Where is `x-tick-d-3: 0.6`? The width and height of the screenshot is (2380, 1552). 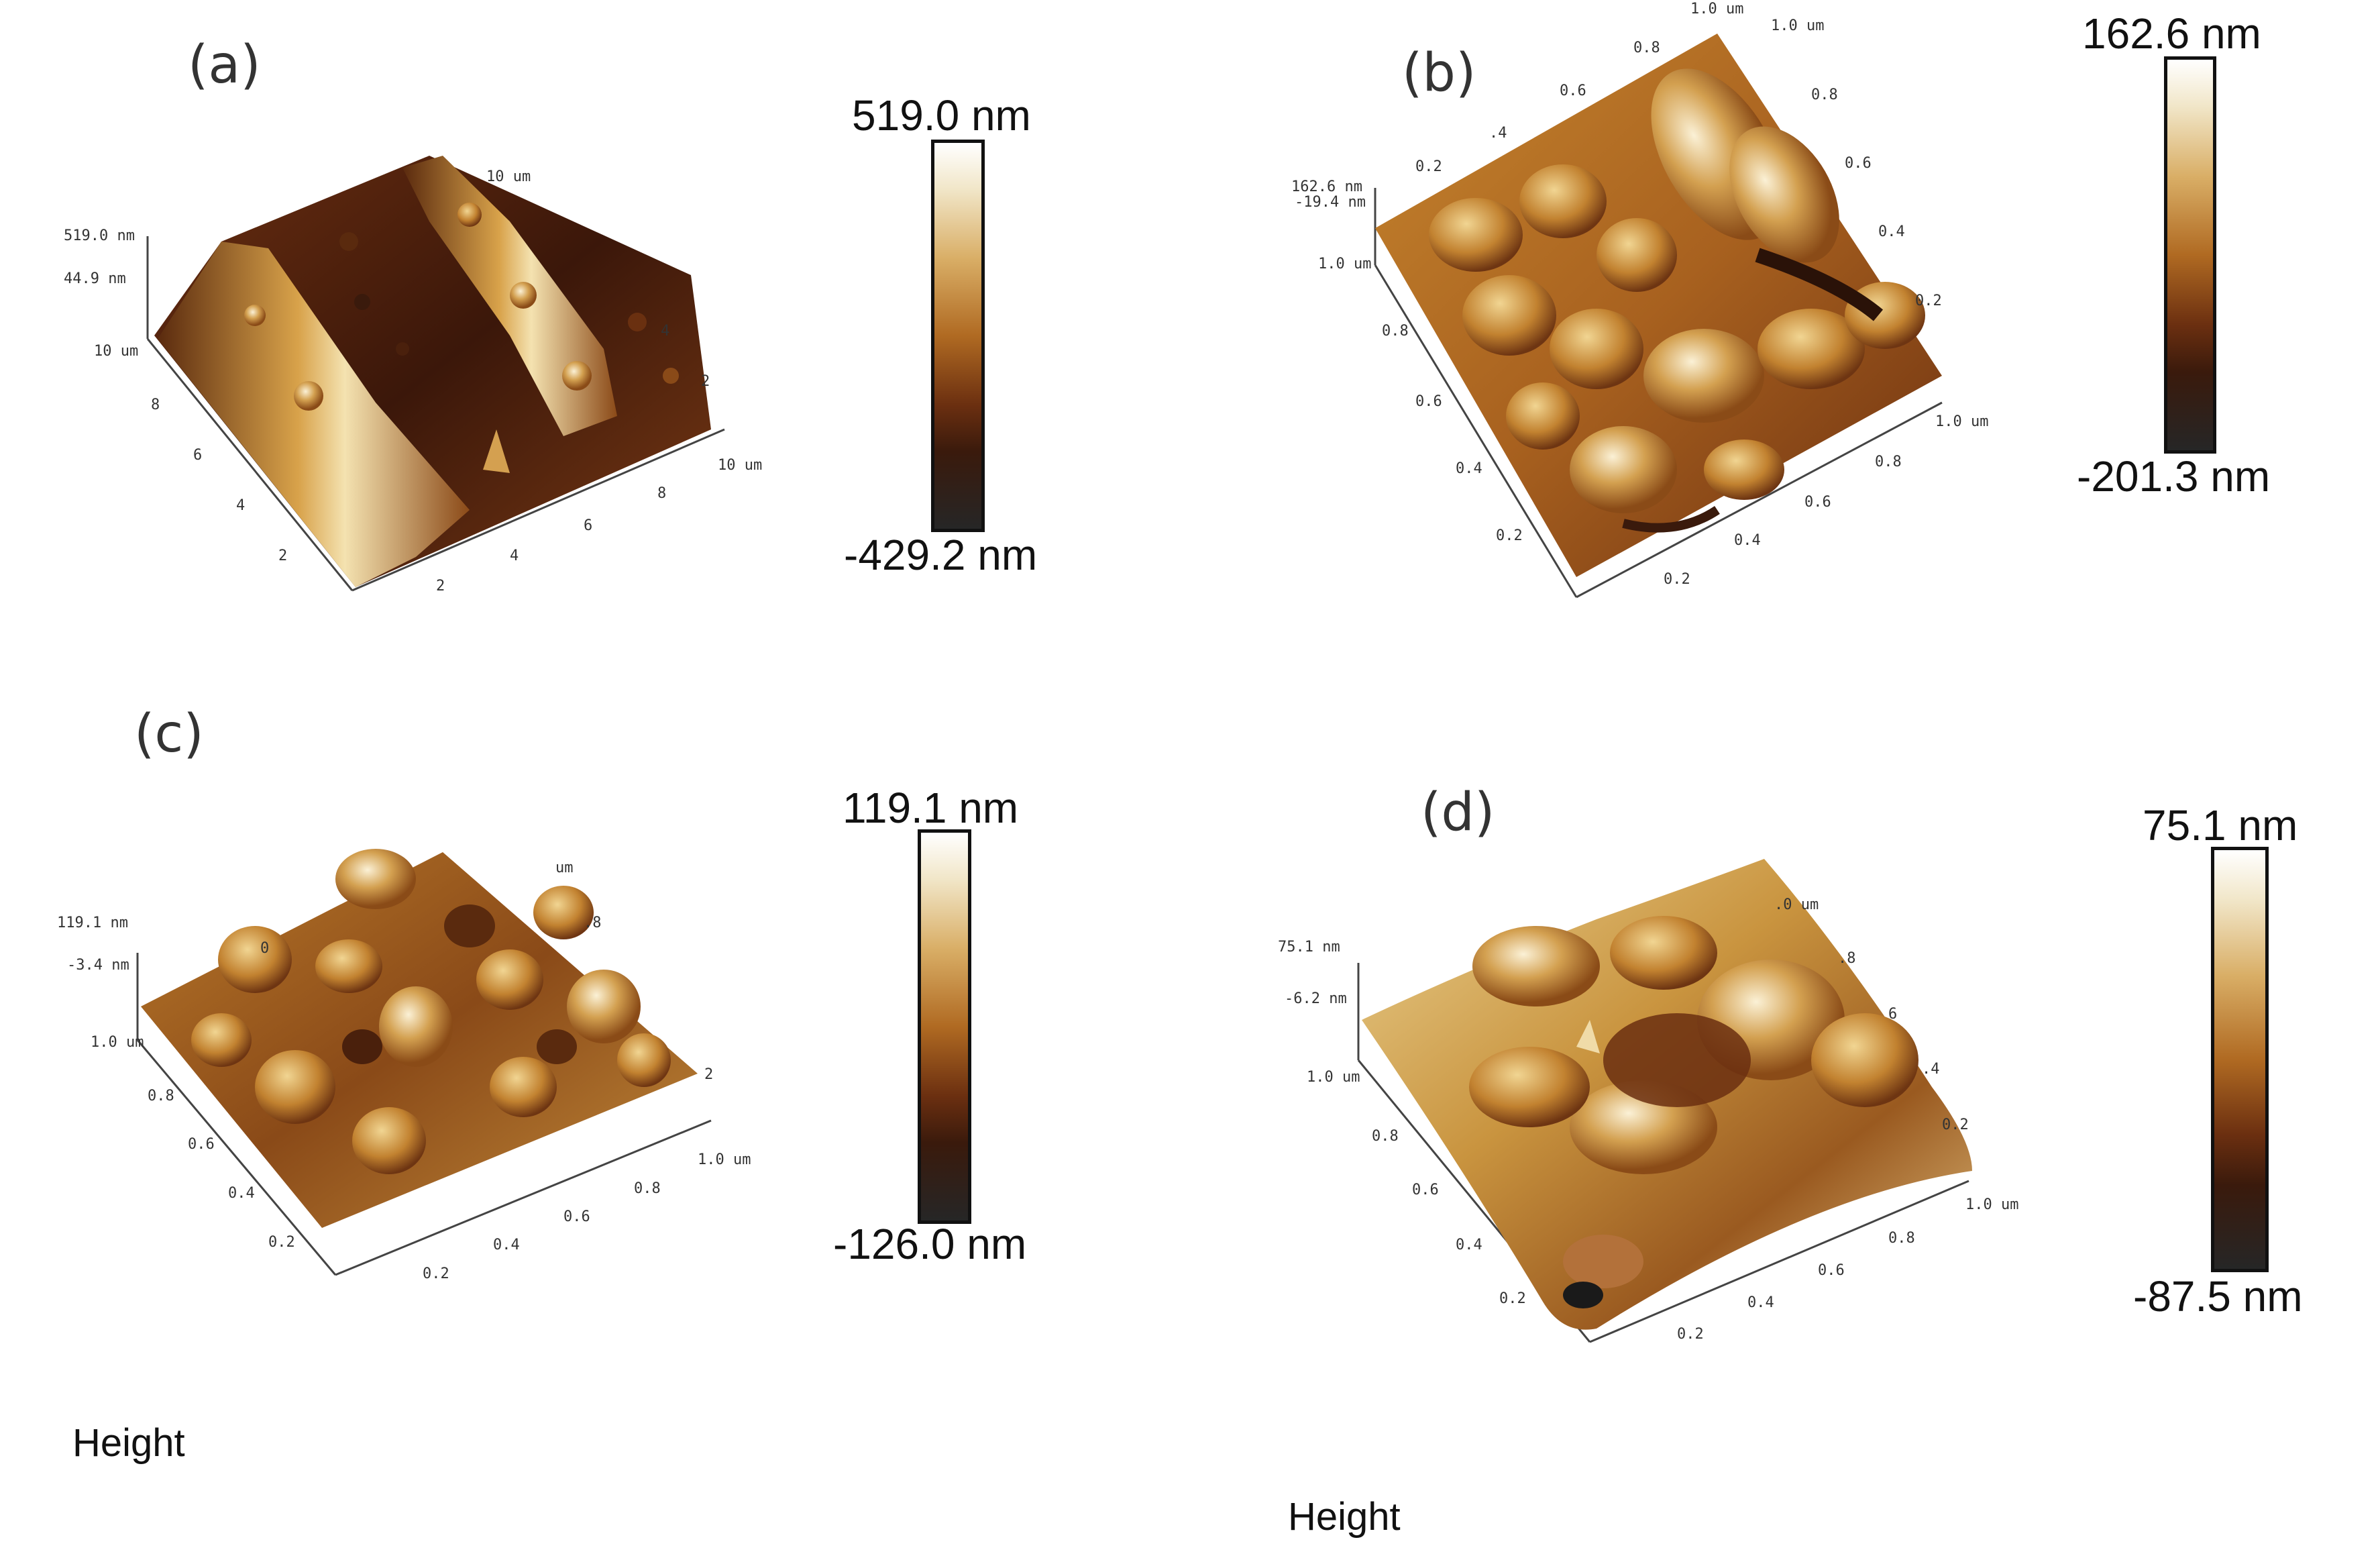 x-tick-d-3: 0.6 is located at coordinates (1831, 1270).